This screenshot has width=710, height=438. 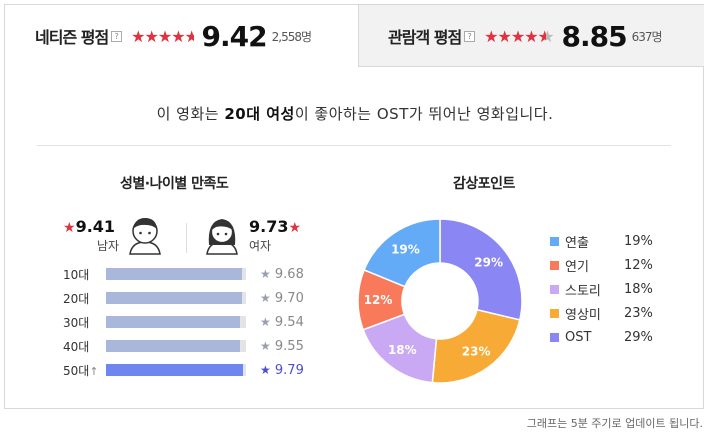 I want to click on audience-rating: 관람객 평점 ? ★★★★★★ 8.85 637명, so click(x=525, y=36).